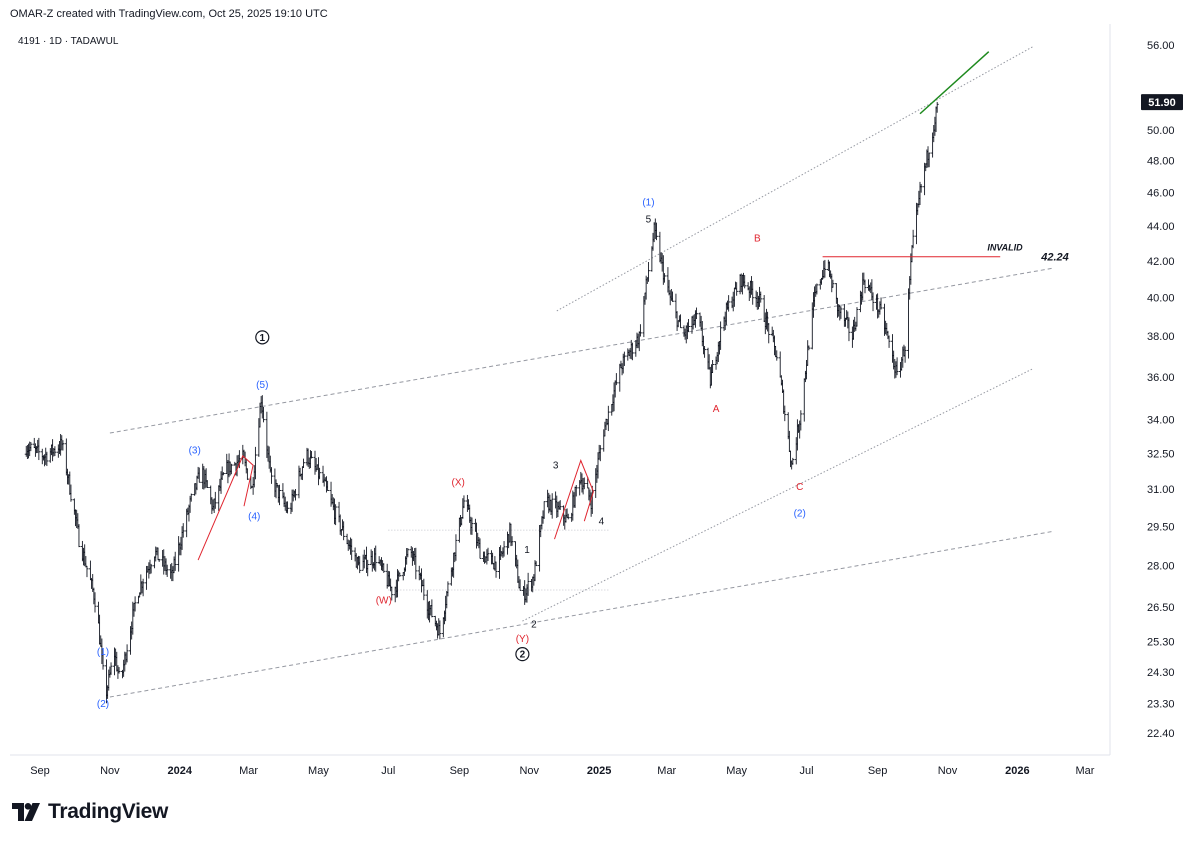 This screenshot has height=841, width=1200. I want to click on wave-label: (1), so click(103, 652).